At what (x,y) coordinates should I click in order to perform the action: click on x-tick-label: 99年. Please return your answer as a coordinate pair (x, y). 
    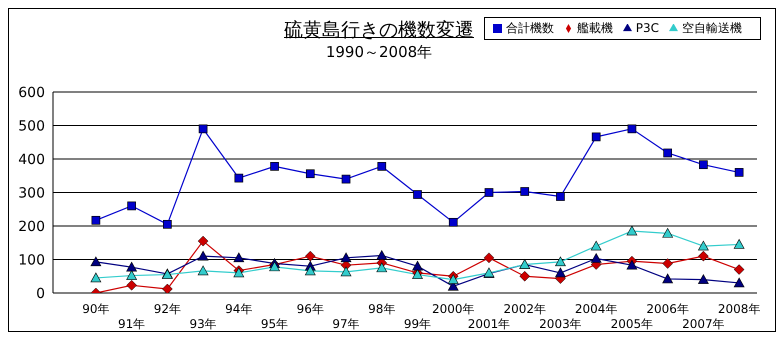
    Looking at the image, I should click on (418, 324).